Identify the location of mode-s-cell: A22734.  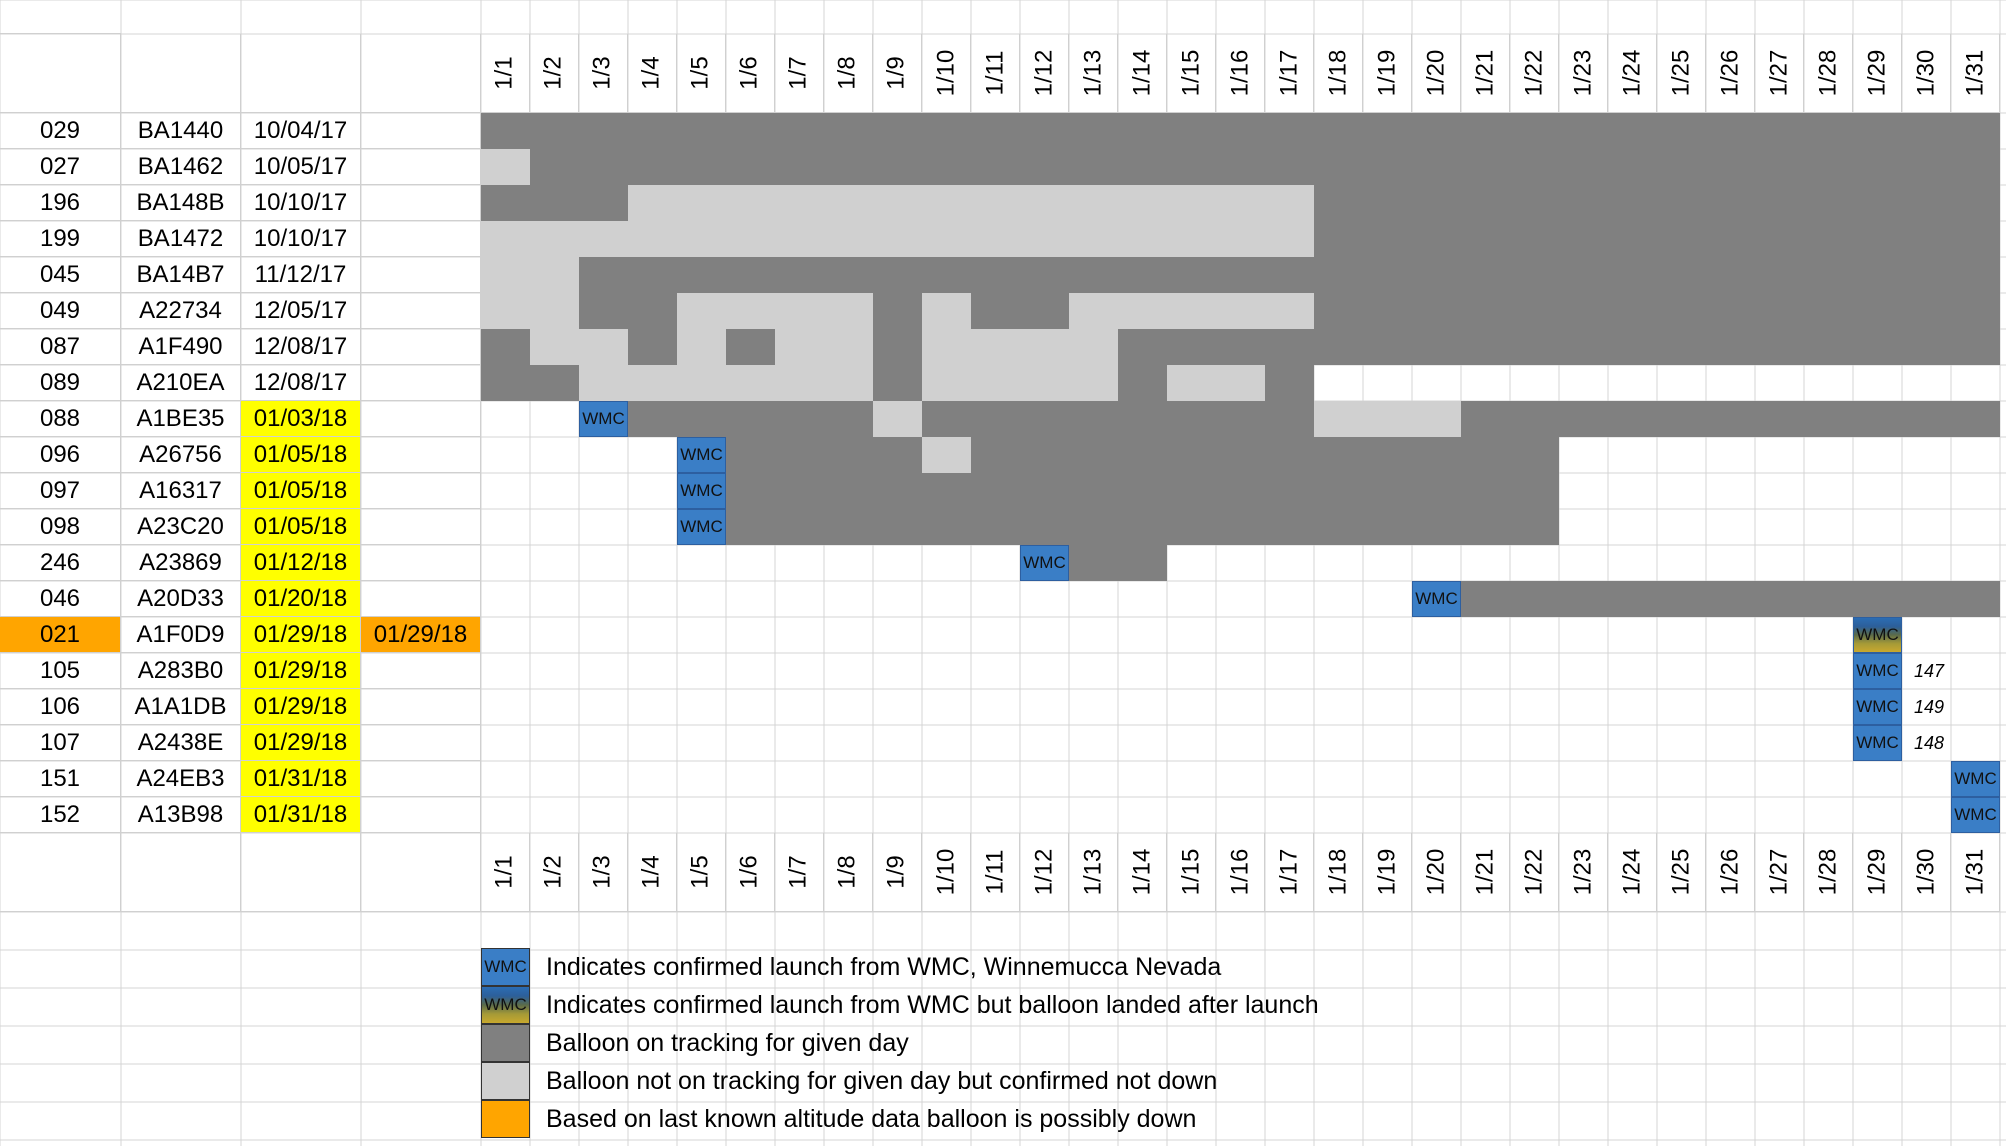
(181, 311).